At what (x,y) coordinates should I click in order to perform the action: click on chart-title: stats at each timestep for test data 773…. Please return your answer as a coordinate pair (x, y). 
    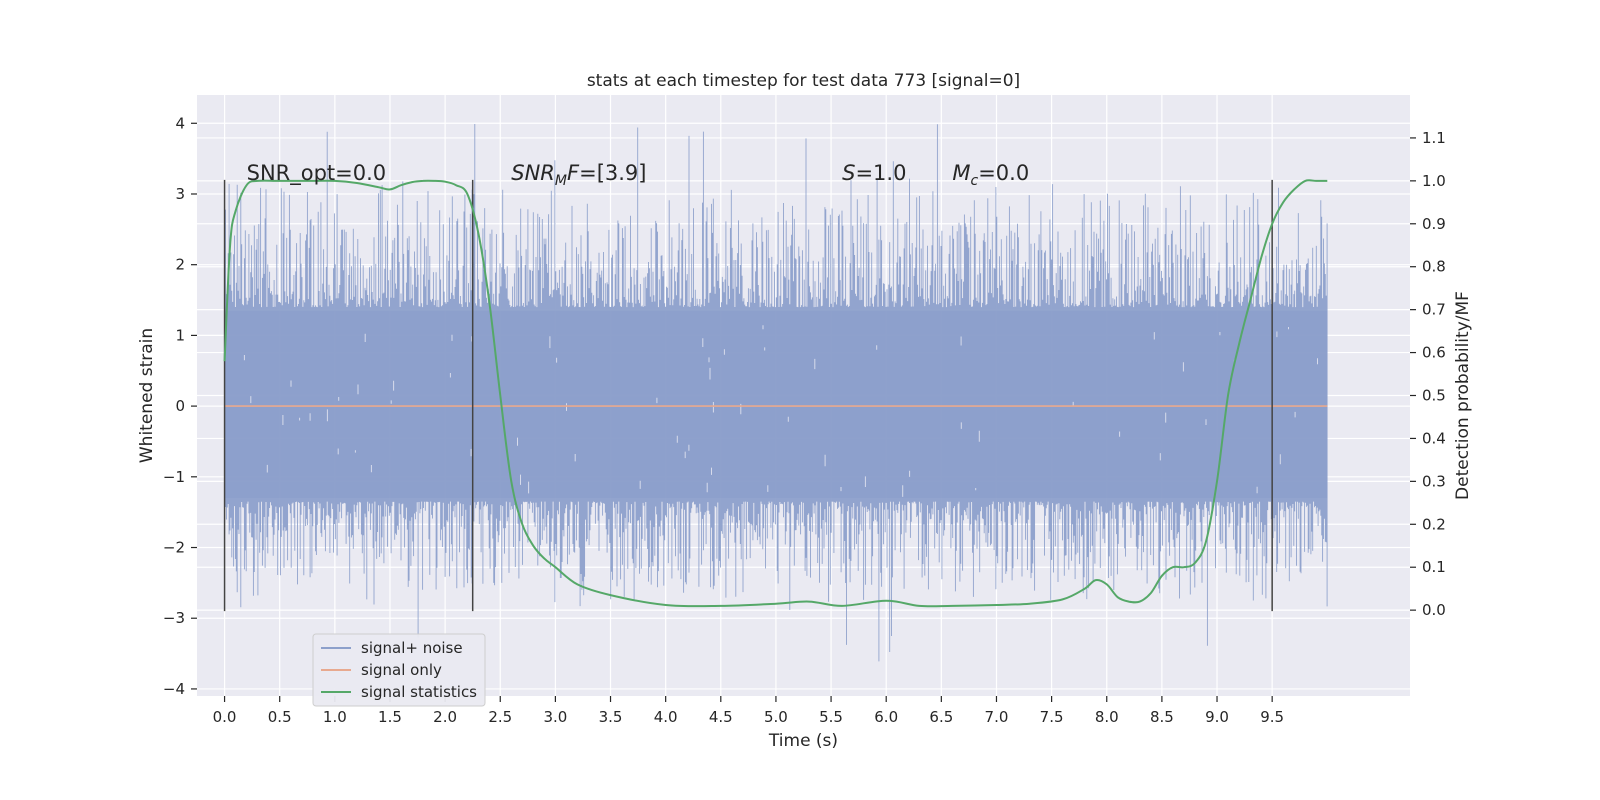
    Looking at the image, I should click on (803, 81).